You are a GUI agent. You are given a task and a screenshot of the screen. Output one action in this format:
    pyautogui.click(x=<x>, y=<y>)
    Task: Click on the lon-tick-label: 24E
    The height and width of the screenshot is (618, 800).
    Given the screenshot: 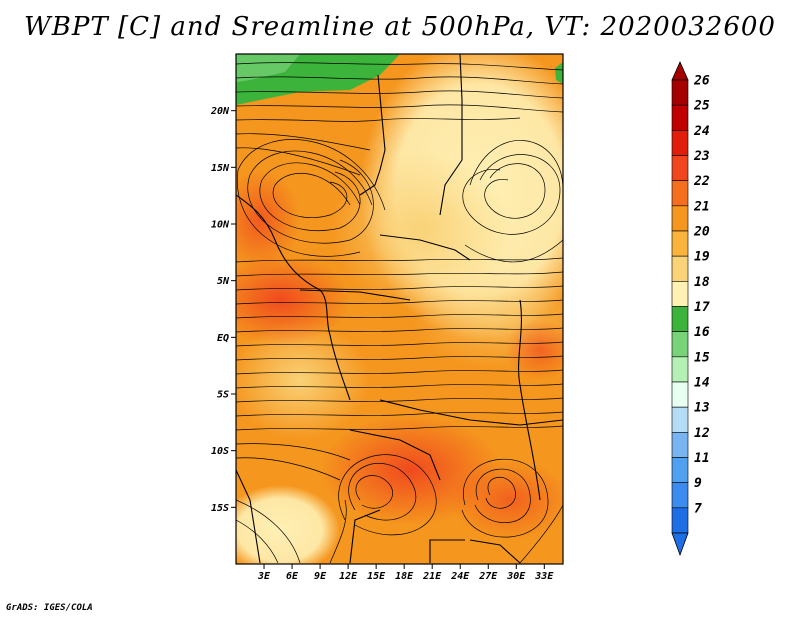 What is the action you would take?
    pyautogui.click(x=460, y=576)
    